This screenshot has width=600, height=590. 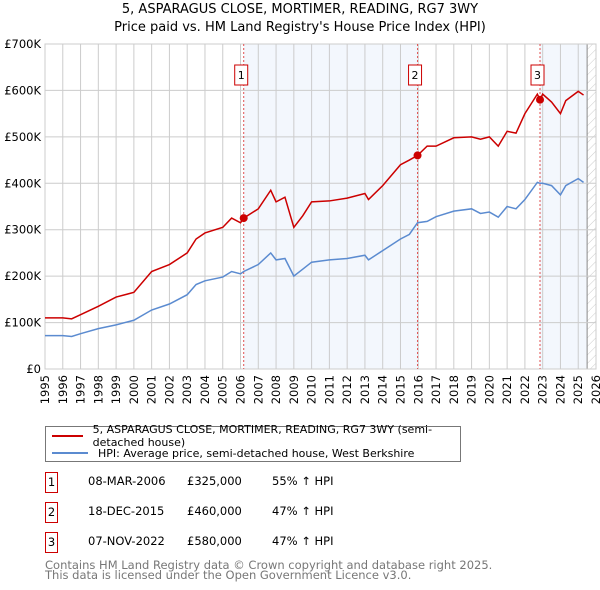 What do you see at coordinates (187, 389) in the screenshot?
I see `x-tick-label: 2003` at bounding box center [187, 389].